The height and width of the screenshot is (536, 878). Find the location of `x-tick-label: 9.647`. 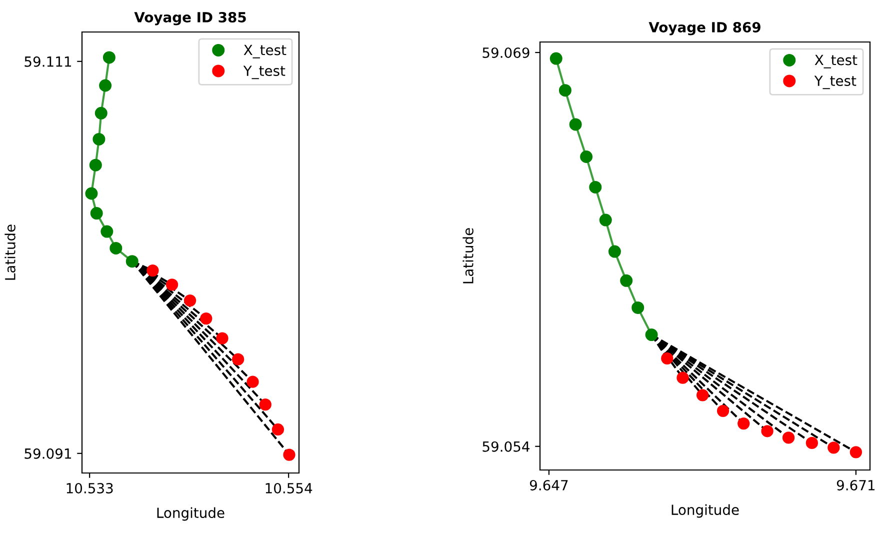

x-tick-label: 9.647 is located at coordinates (549, 485).